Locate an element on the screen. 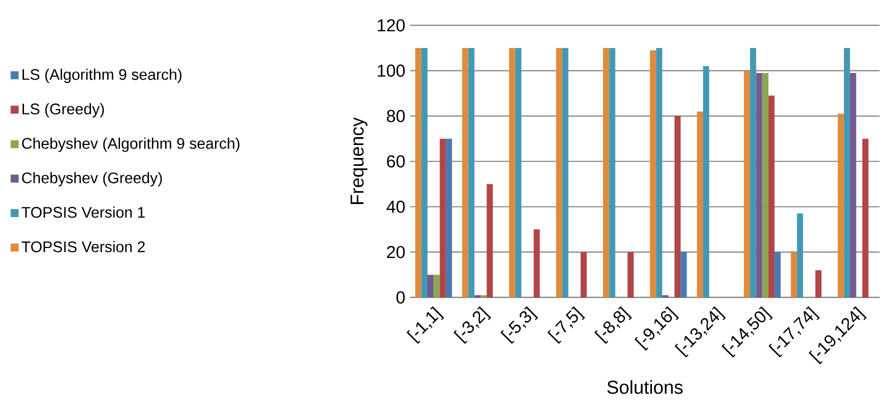 This screenshot has width=887, height=408. y-tick-label: 80 is located at coordinates (395, 116).